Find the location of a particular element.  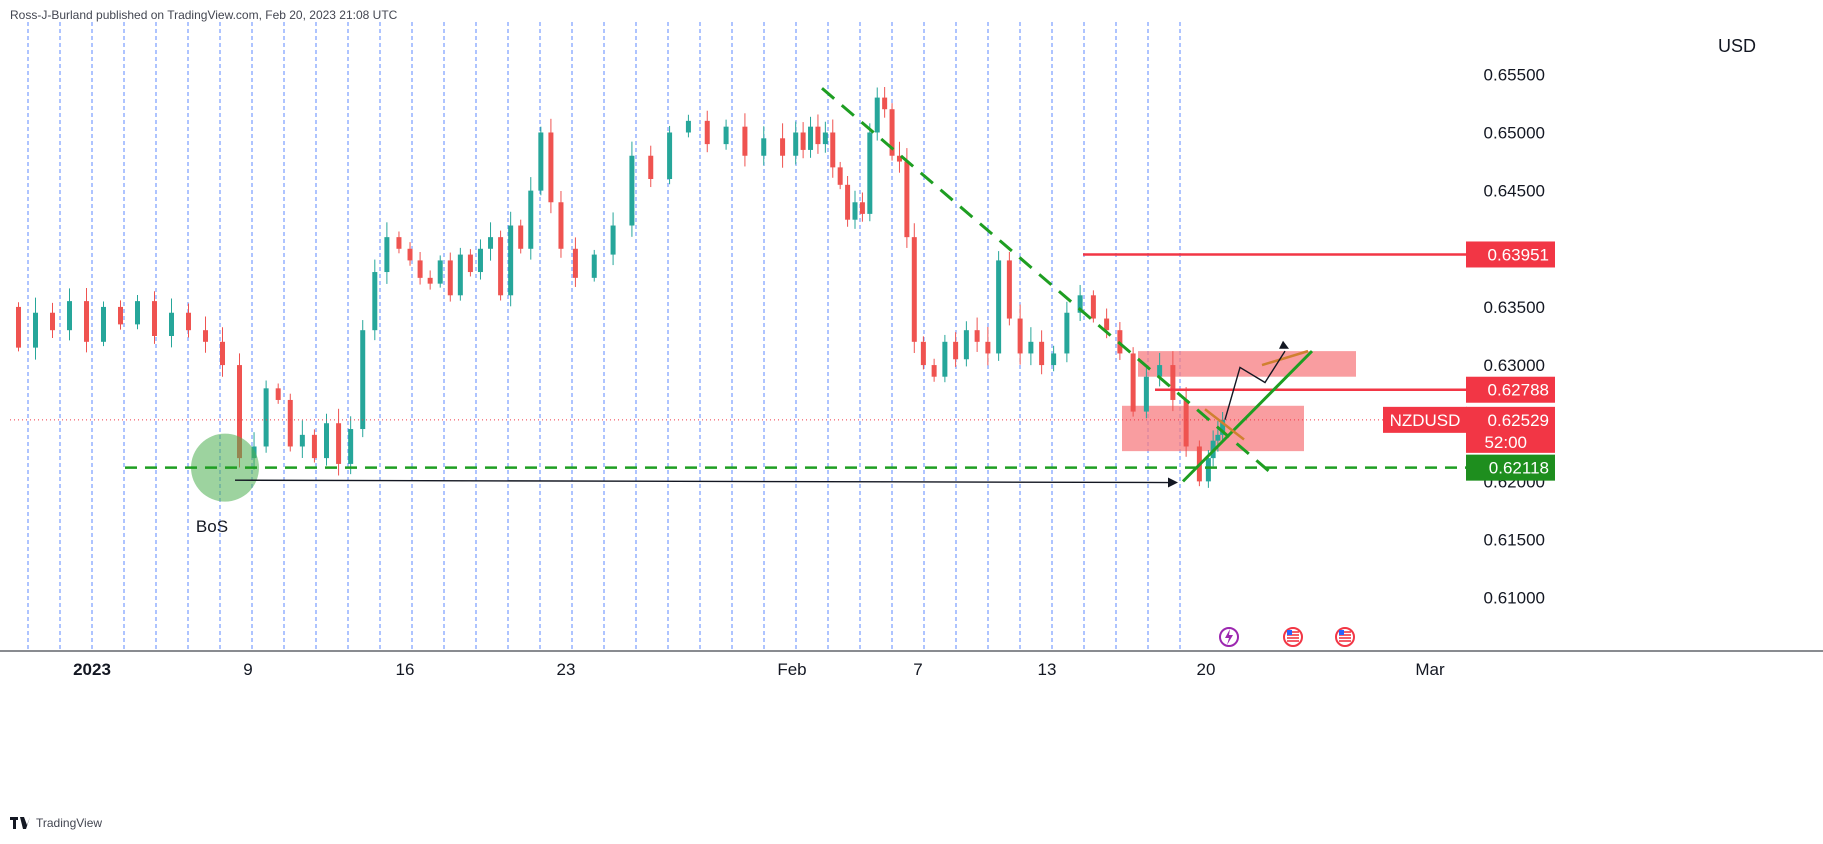

current-price-label-countdown: 52:00 is located at coordinates (1505, 442).